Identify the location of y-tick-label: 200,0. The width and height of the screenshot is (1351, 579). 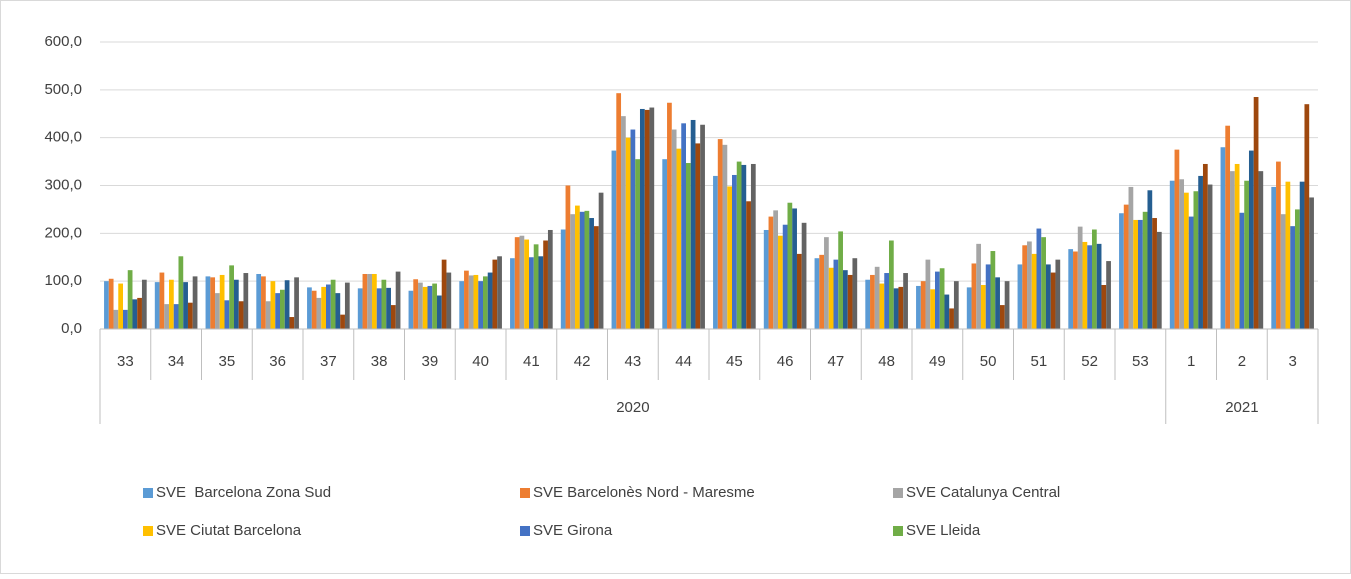
(63, 232).